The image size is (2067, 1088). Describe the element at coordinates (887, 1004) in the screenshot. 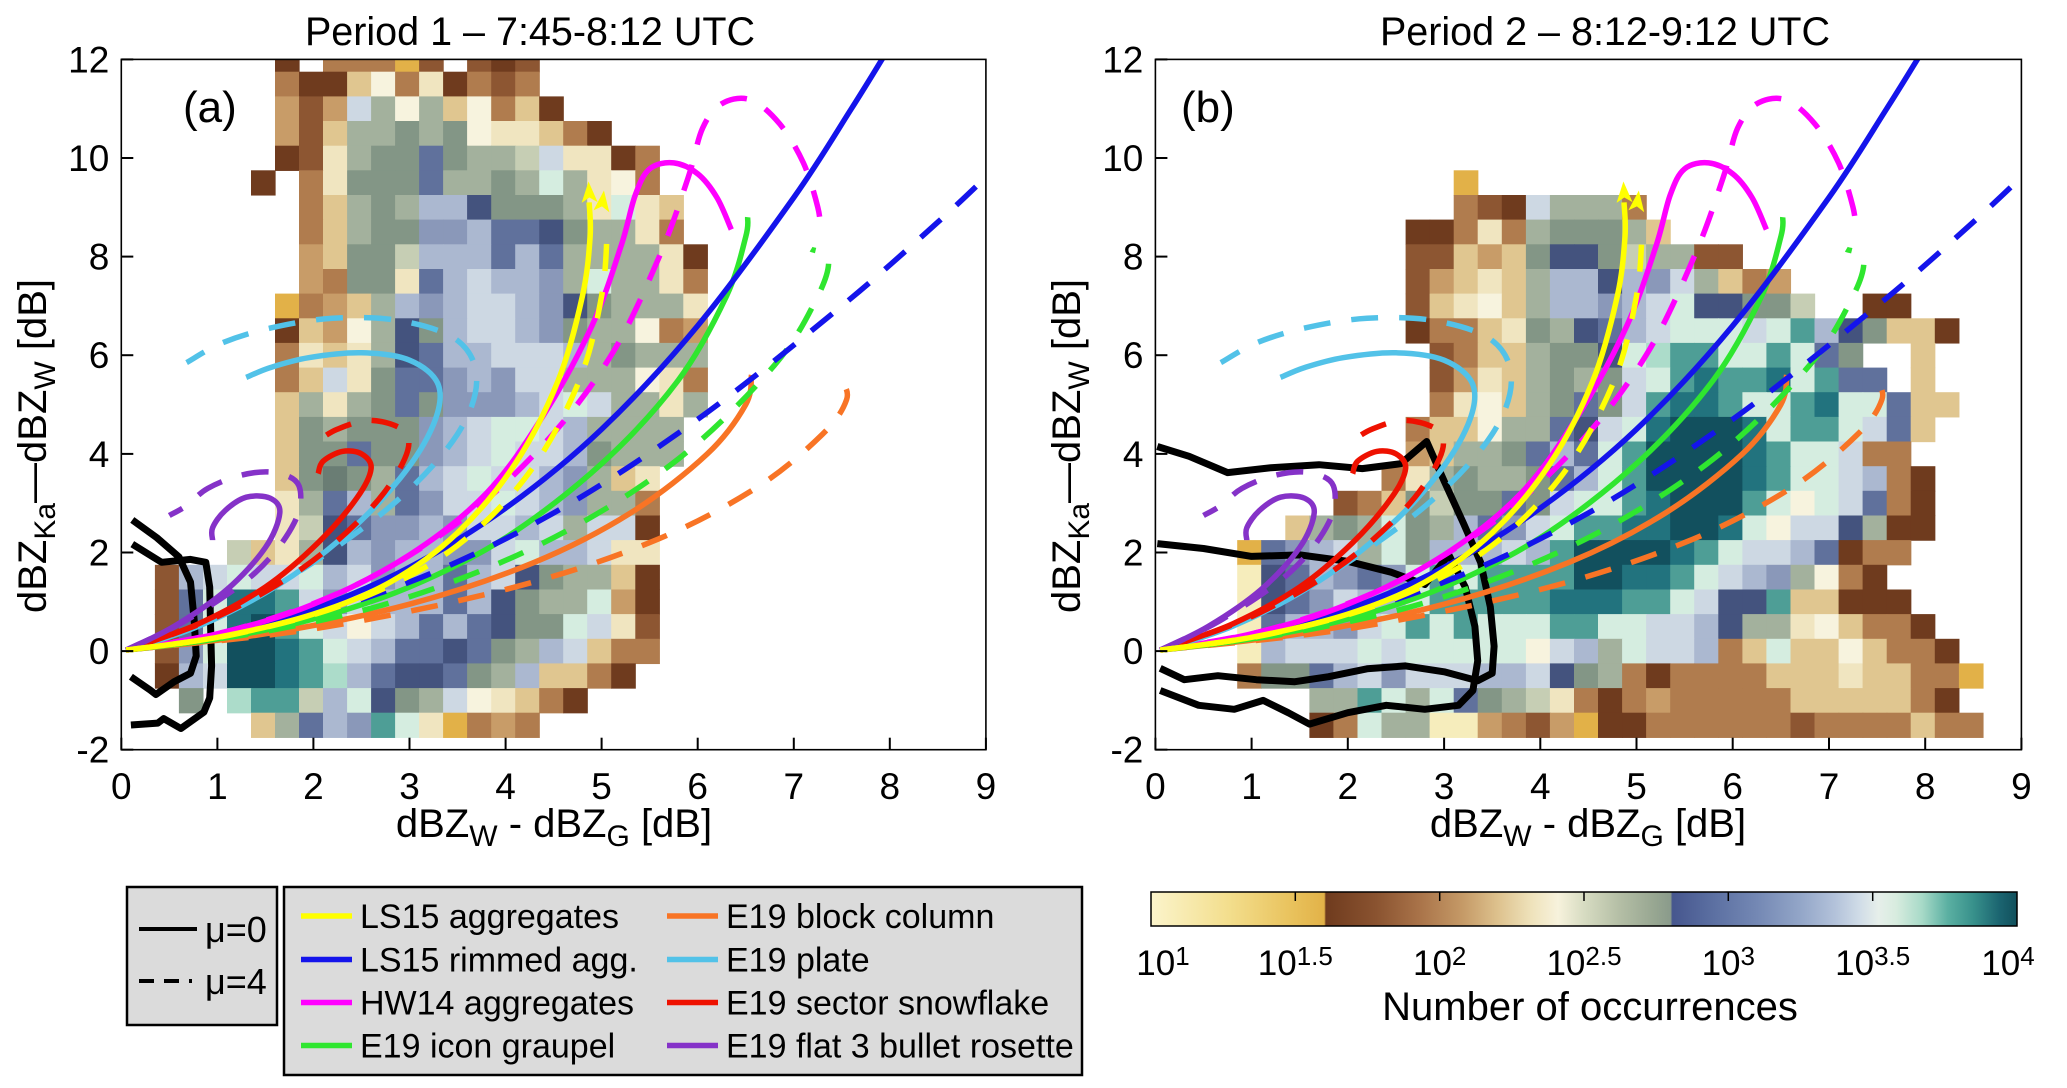

I see `svg-text: E19 sector snowflake` at that location.